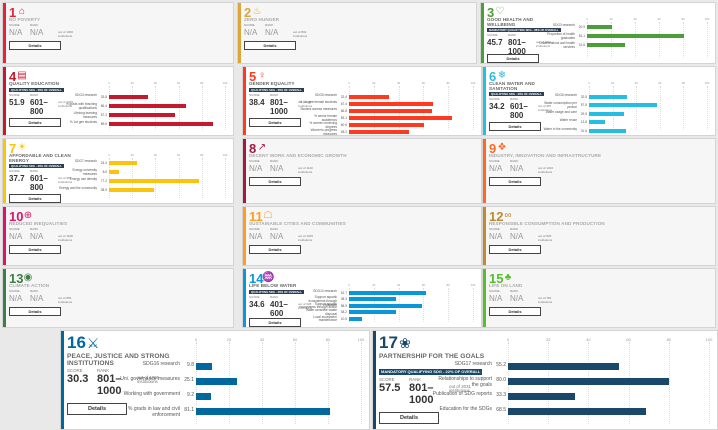 This screenshot has height=430, width=718. What do you see at coordinates (256, 216) in the screenshot?
I see `sdg-number: 11` at bounding box center [256, 216].